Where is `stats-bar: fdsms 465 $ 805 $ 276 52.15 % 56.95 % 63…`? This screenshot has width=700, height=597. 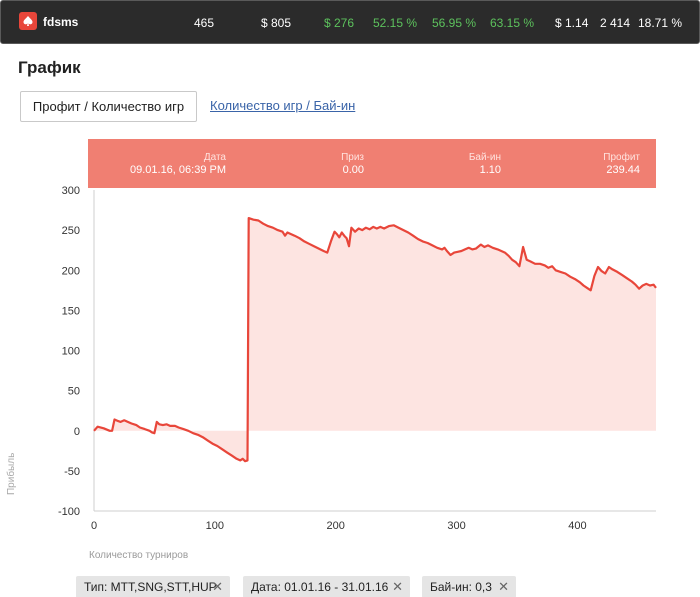
stats-bar: fdsms 465 $ 805 $ 276 52.15 % 56.95 % 63… is located at coordinates (350, 22).